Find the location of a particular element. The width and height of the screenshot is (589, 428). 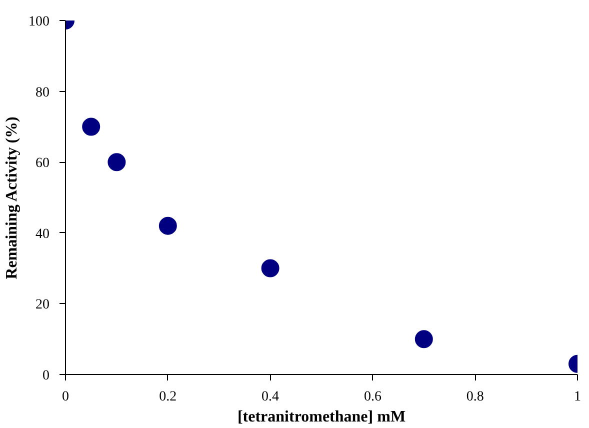

x-tick-label: 0.2 is located at coordinates (168, 397).